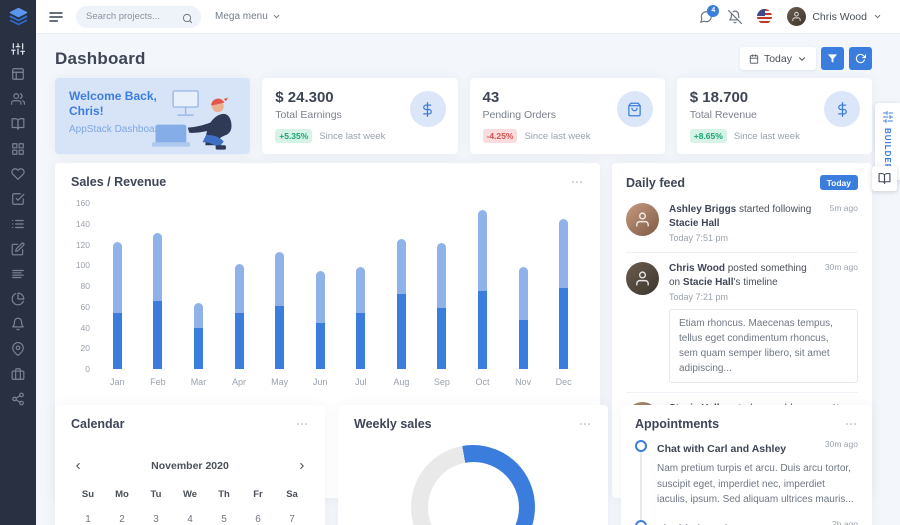 The width and height of the screenshot is (900, 525). I want to click on calendar-icon, so click(754, 58).